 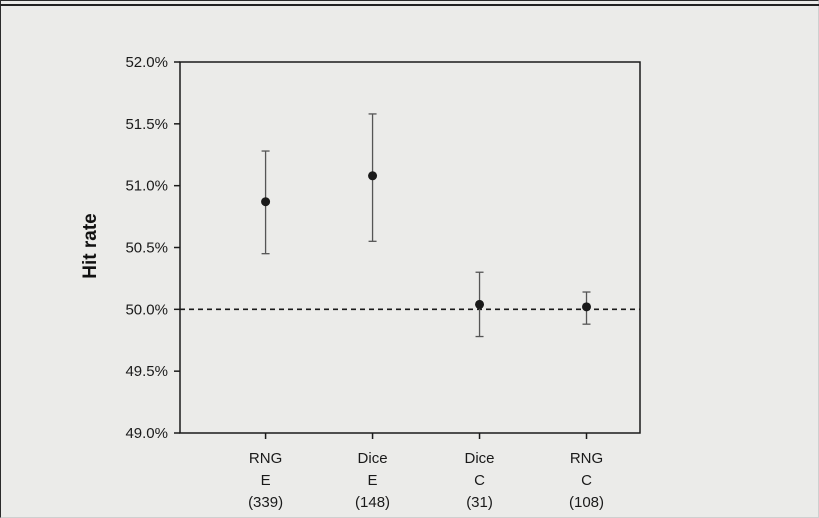 I want to click on x-category-label: (339), so click(x=265, y=502).